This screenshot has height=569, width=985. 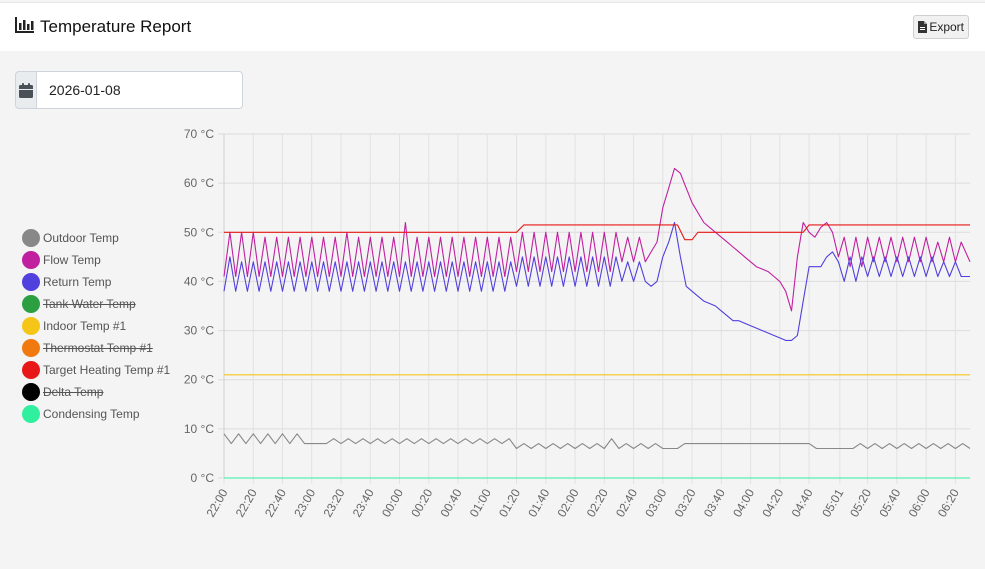 I want to click on export-label: Export, so click(x=946, y=27).